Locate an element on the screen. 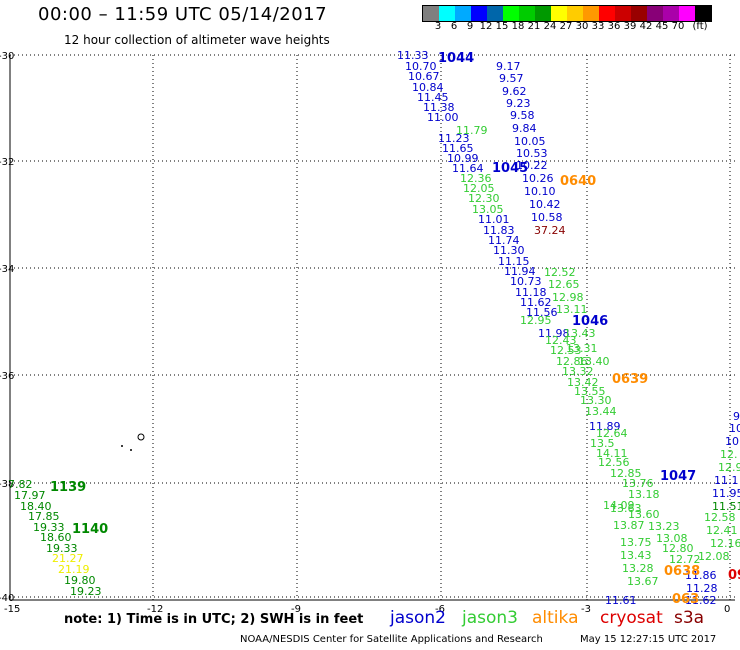 Image resolution: width=740 pixels, height=650 pixels. color-scale-tick: 12 is located at coordinates (486, 26).